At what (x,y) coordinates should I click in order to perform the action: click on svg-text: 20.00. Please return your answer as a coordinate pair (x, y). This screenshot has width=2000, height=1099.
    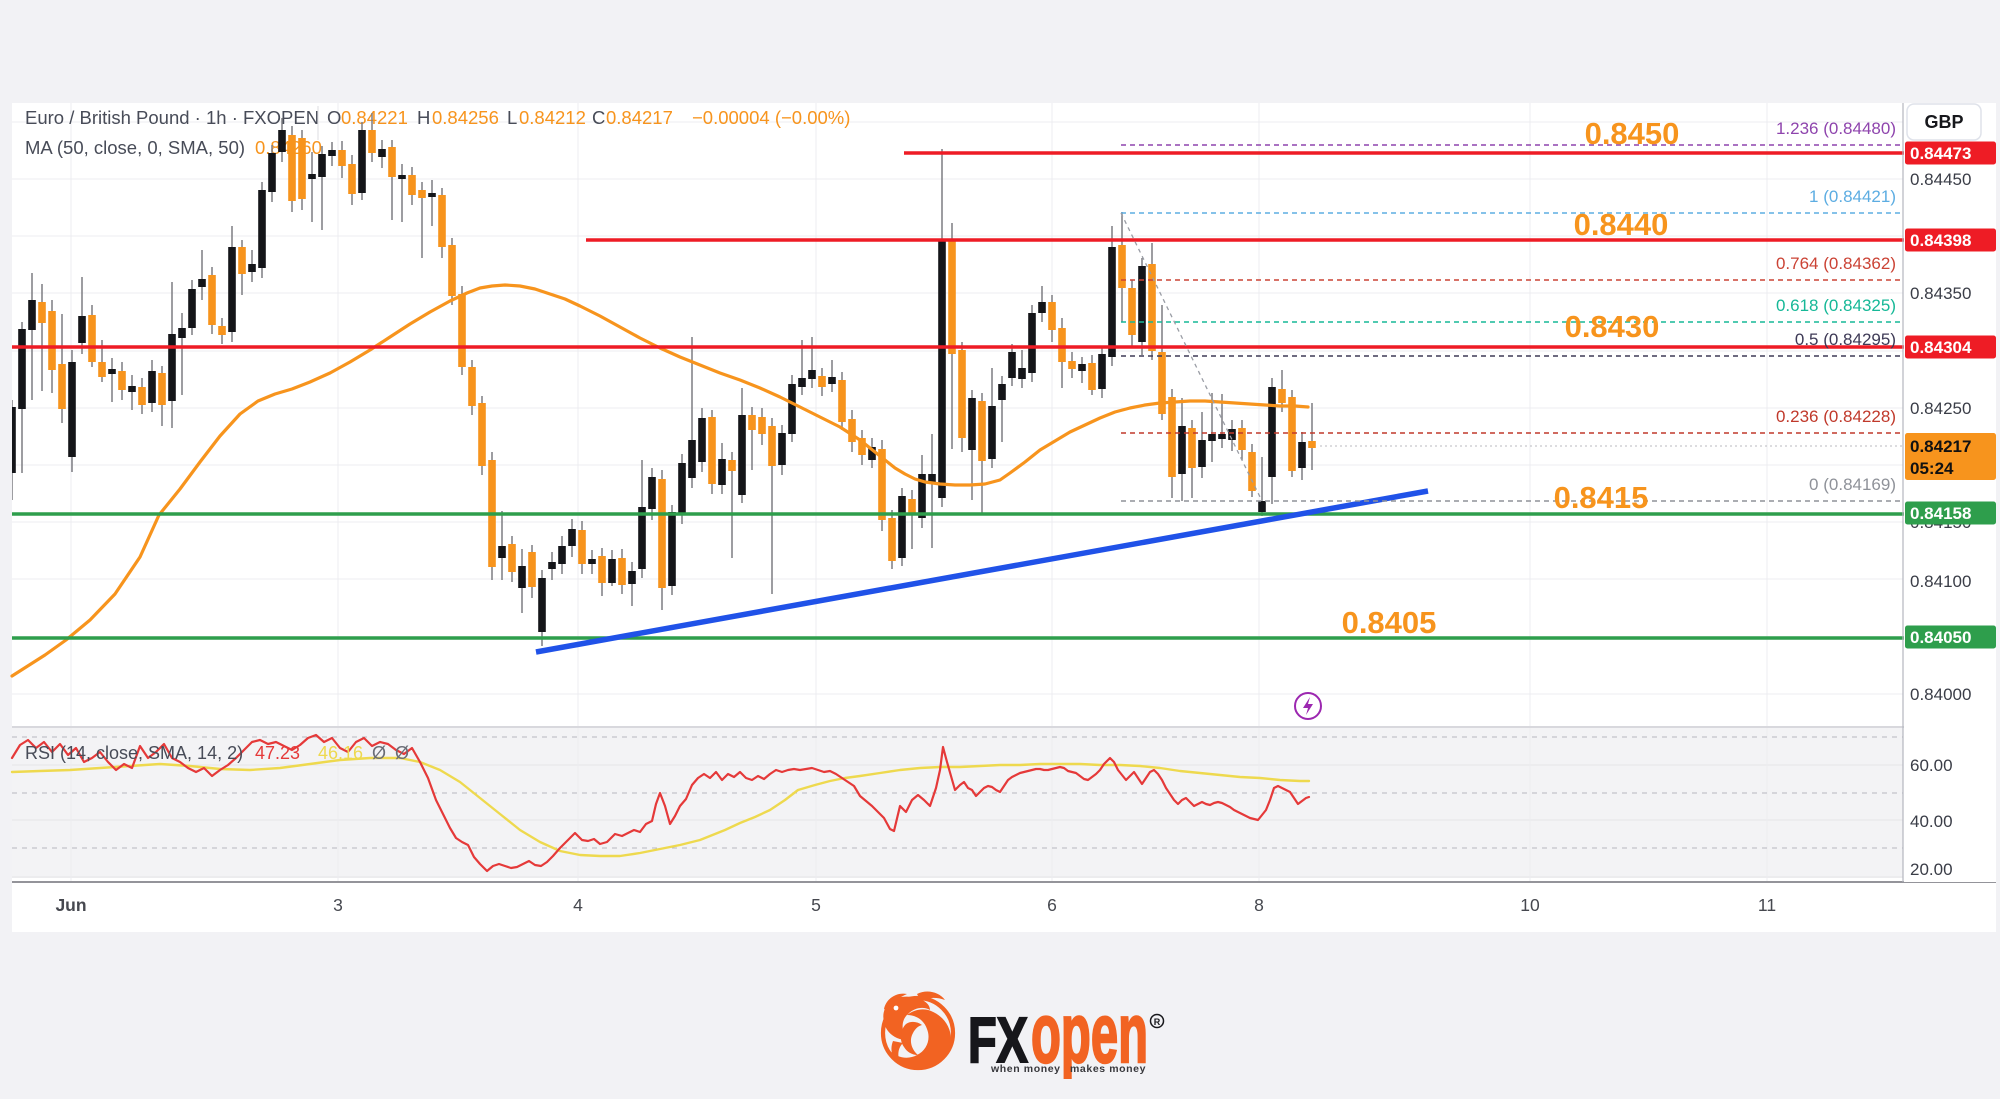
    Looking at the image, I should click on (1931, 869).